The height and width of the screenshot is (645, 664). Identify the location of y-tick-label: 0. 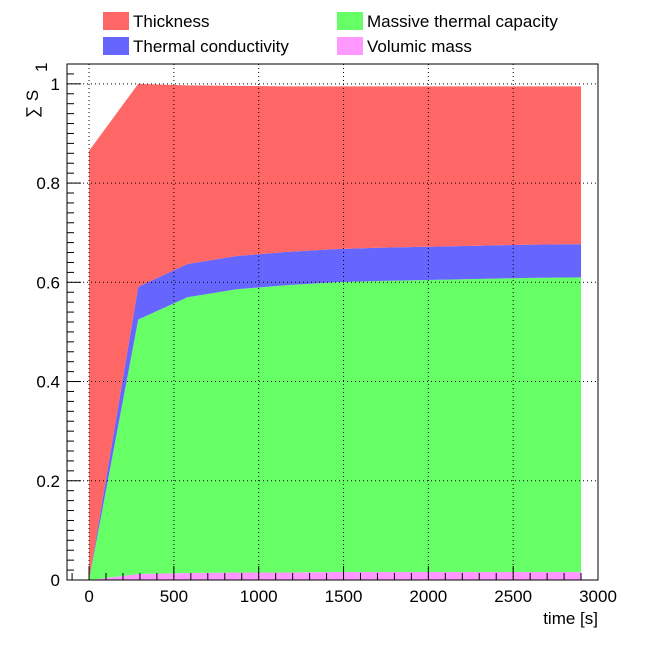
(55, 580).